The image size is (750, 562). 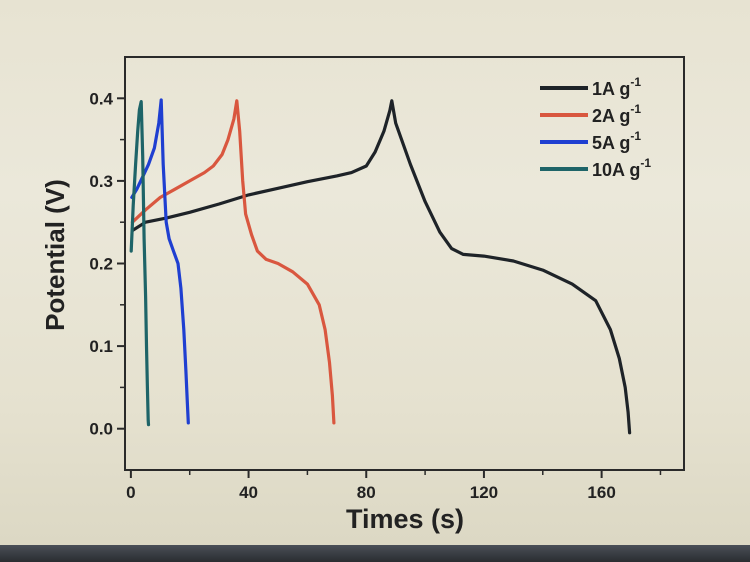 What do you see at coordinates (616, 141) in the screenshot?
I see `legend-label-3: 5A g-1` at bounding box center [616, 141].